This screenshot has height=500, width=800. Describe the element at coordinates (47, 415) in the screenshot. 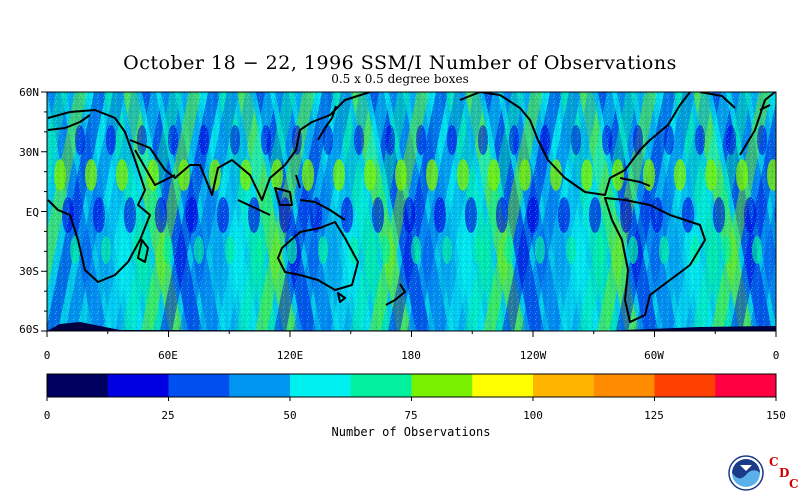

I see `colorbar-tick-0: 0` at that location.